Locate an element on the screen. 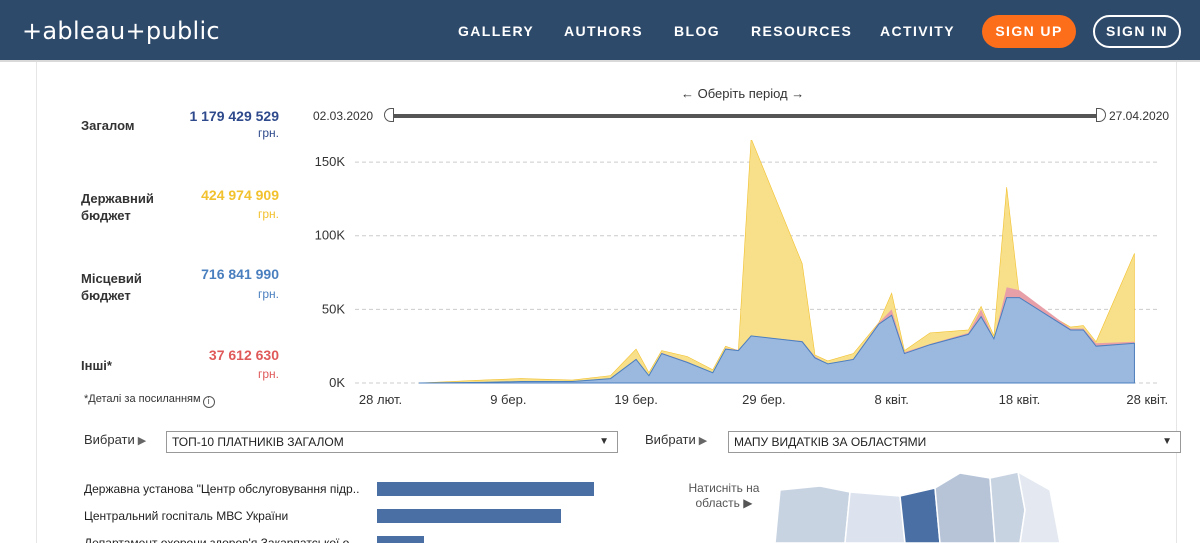 This screenshot has height=543, width=1200. series-local-area is located at coordinates (776, 340).